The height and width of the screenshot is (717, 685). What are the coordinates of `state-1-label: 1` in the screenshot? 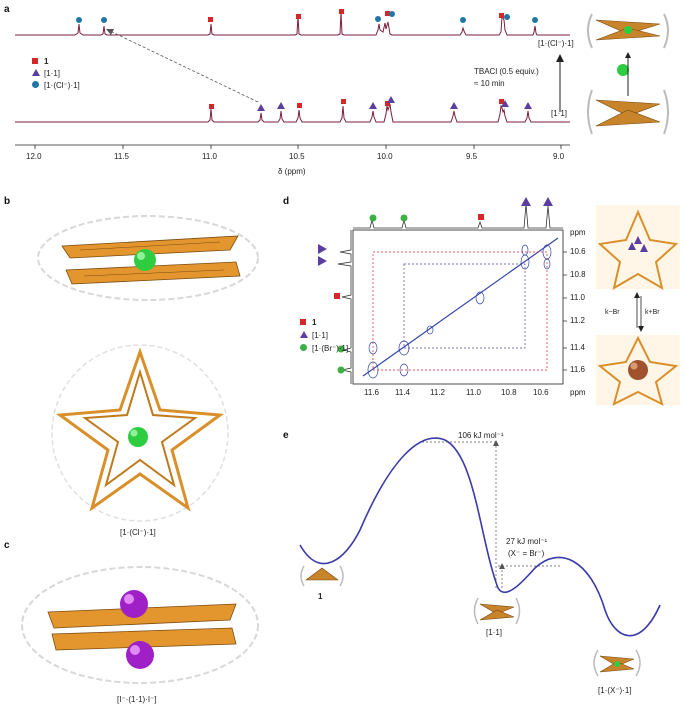 It's located at (320, 596).